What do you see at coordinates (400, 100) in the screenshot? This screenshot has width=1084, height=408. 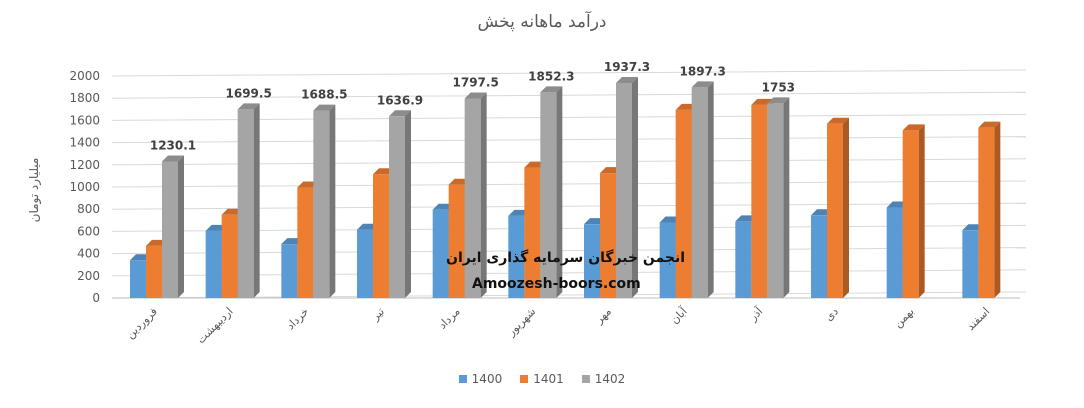 I see `data-label: 1636.9` at bounding box center [400, 100].